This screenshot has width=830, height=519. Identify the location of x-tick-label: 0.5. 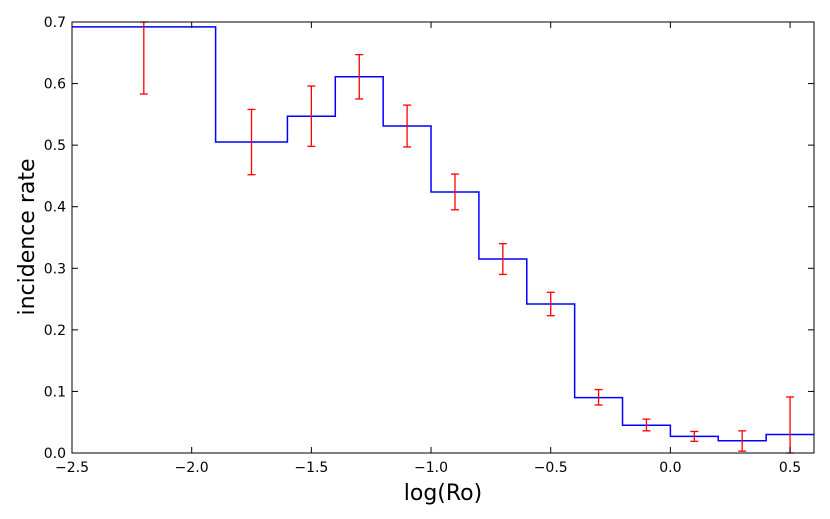
(790, 468).